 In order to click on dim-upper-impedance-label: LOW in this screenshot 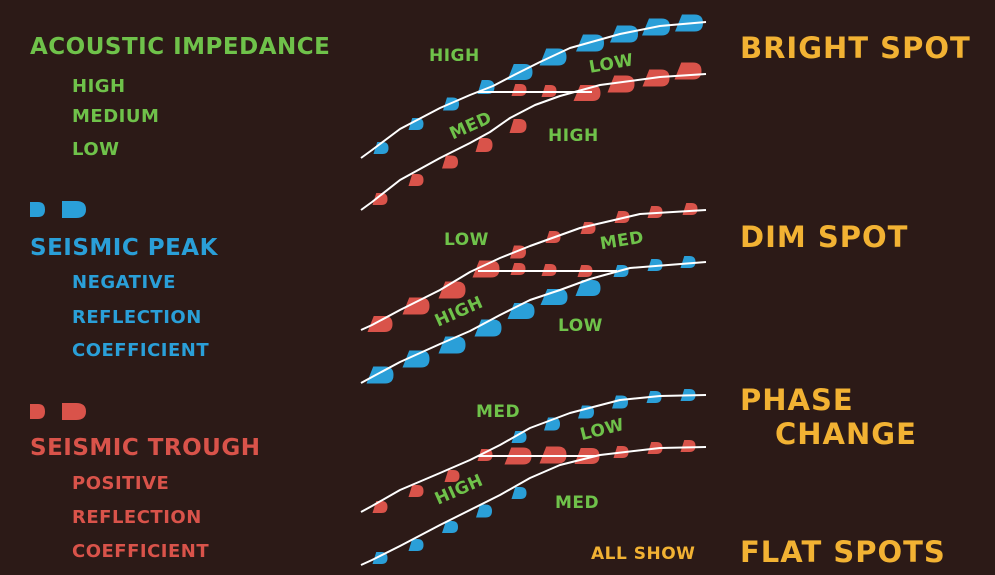, I will do `click(466, 240)`.